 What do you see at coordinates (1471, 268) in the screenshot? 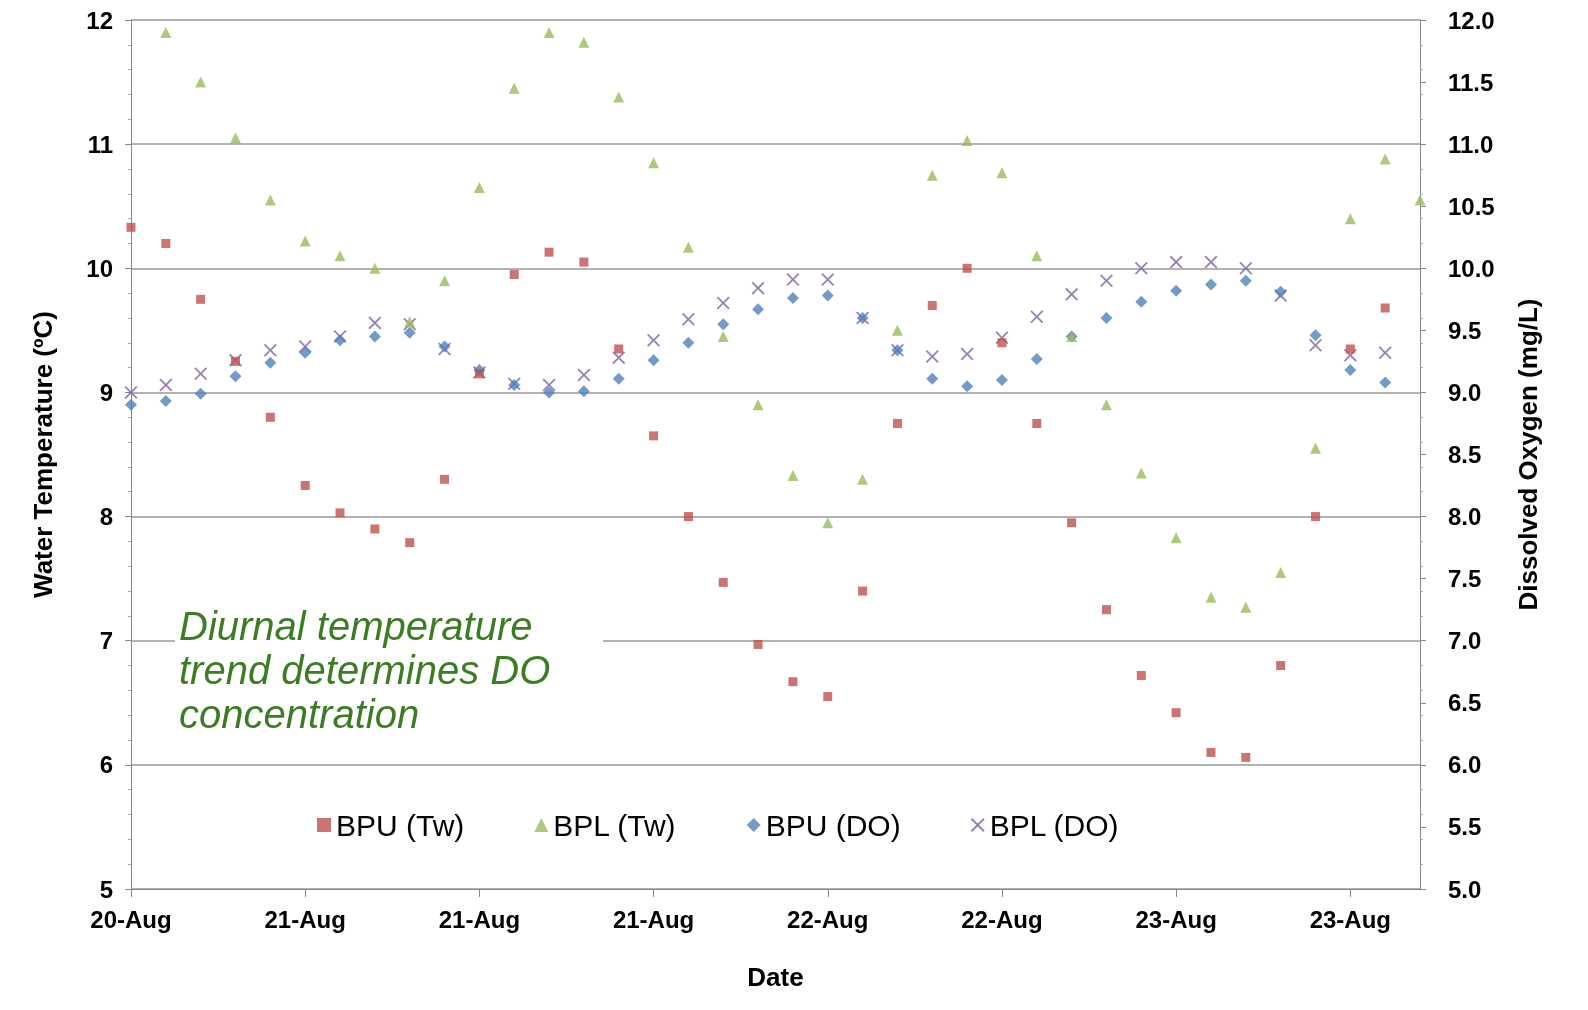
I see `y2-tick-label: 10.0` at bounding box center [1471, 268].